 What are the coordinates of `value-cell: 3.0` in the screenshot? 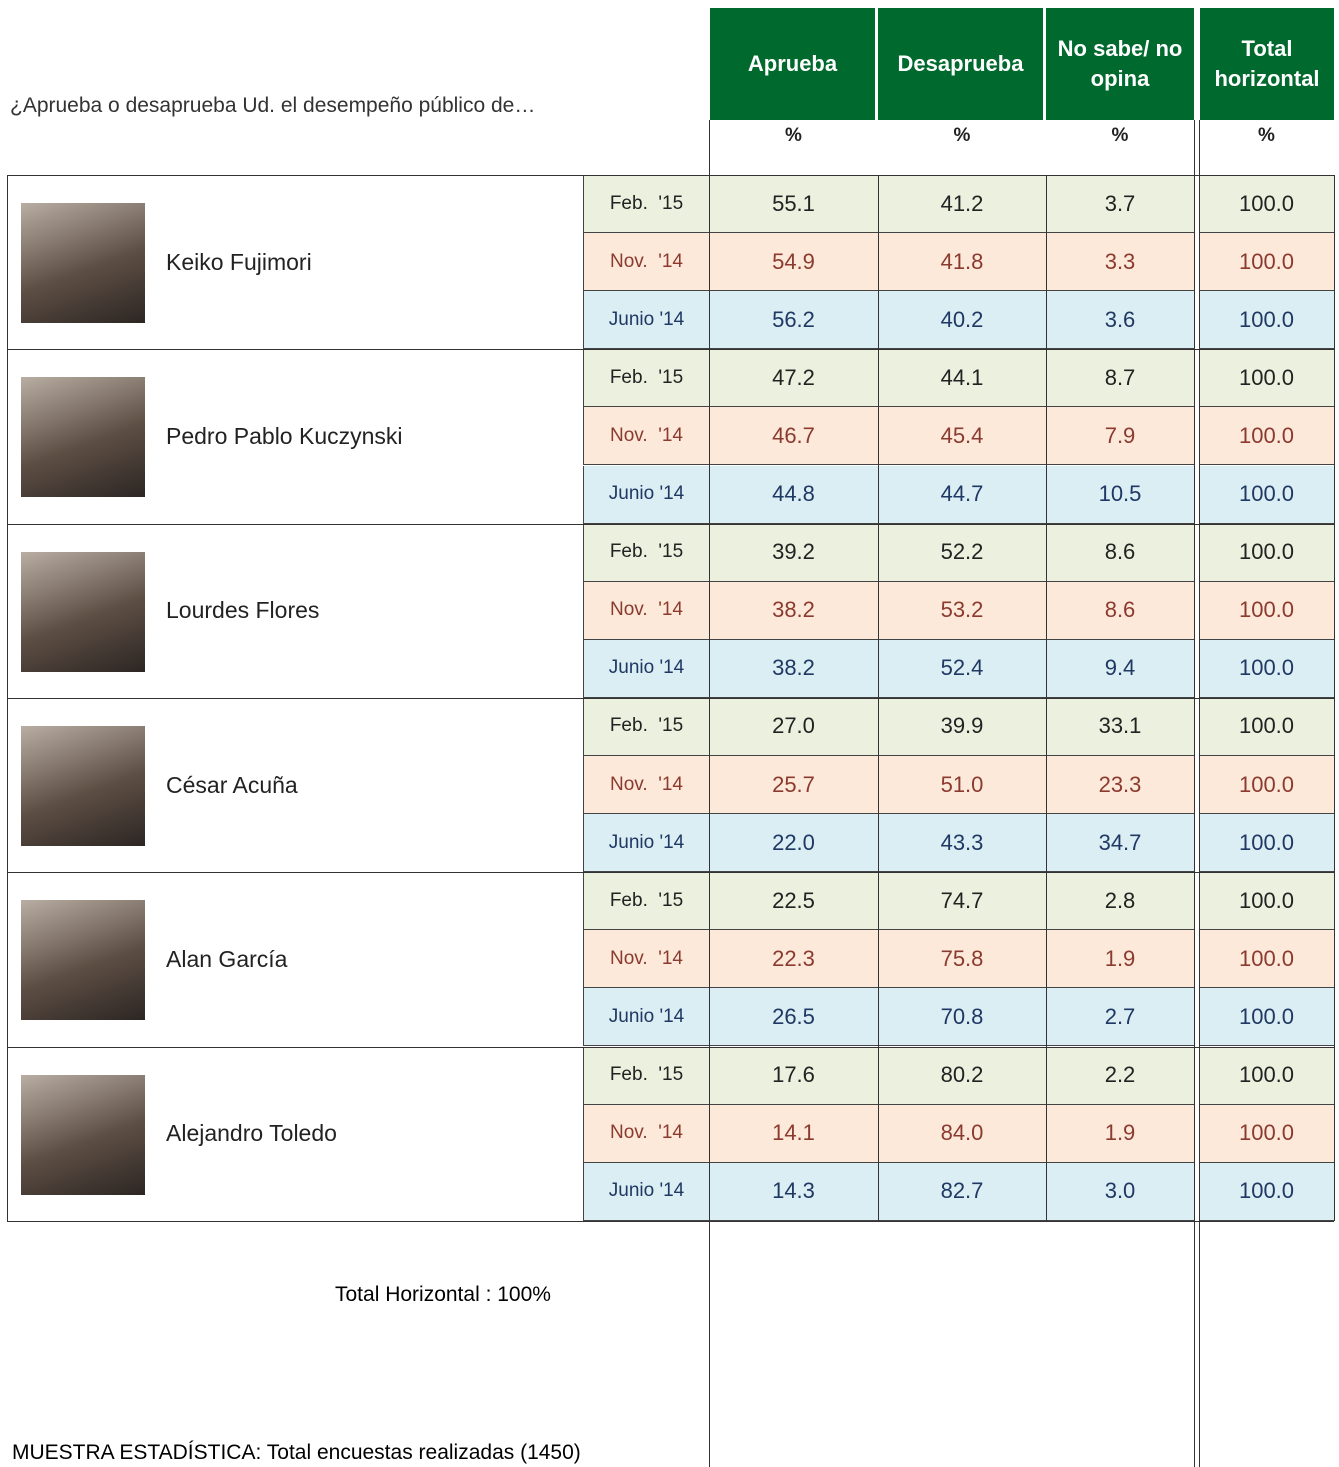 It's located at (1120, 1191).